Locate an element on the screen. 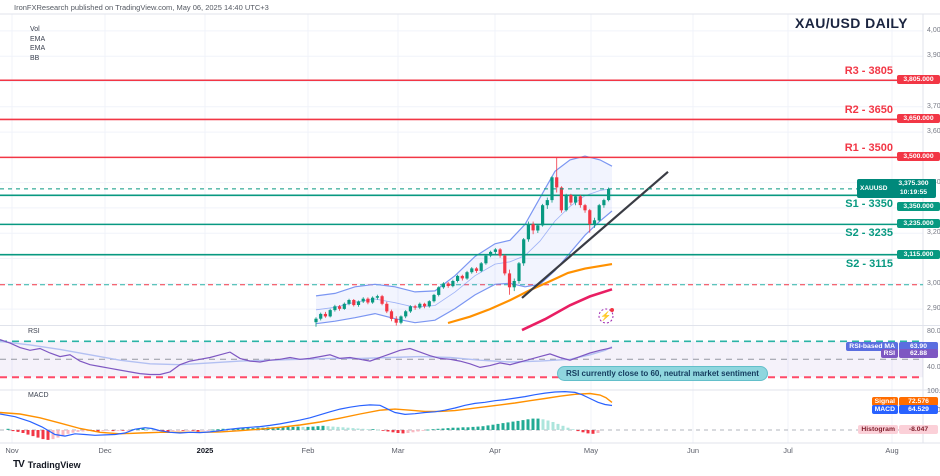  price-tick-3600: 3,600.000 is located at coordinates (933, 131).